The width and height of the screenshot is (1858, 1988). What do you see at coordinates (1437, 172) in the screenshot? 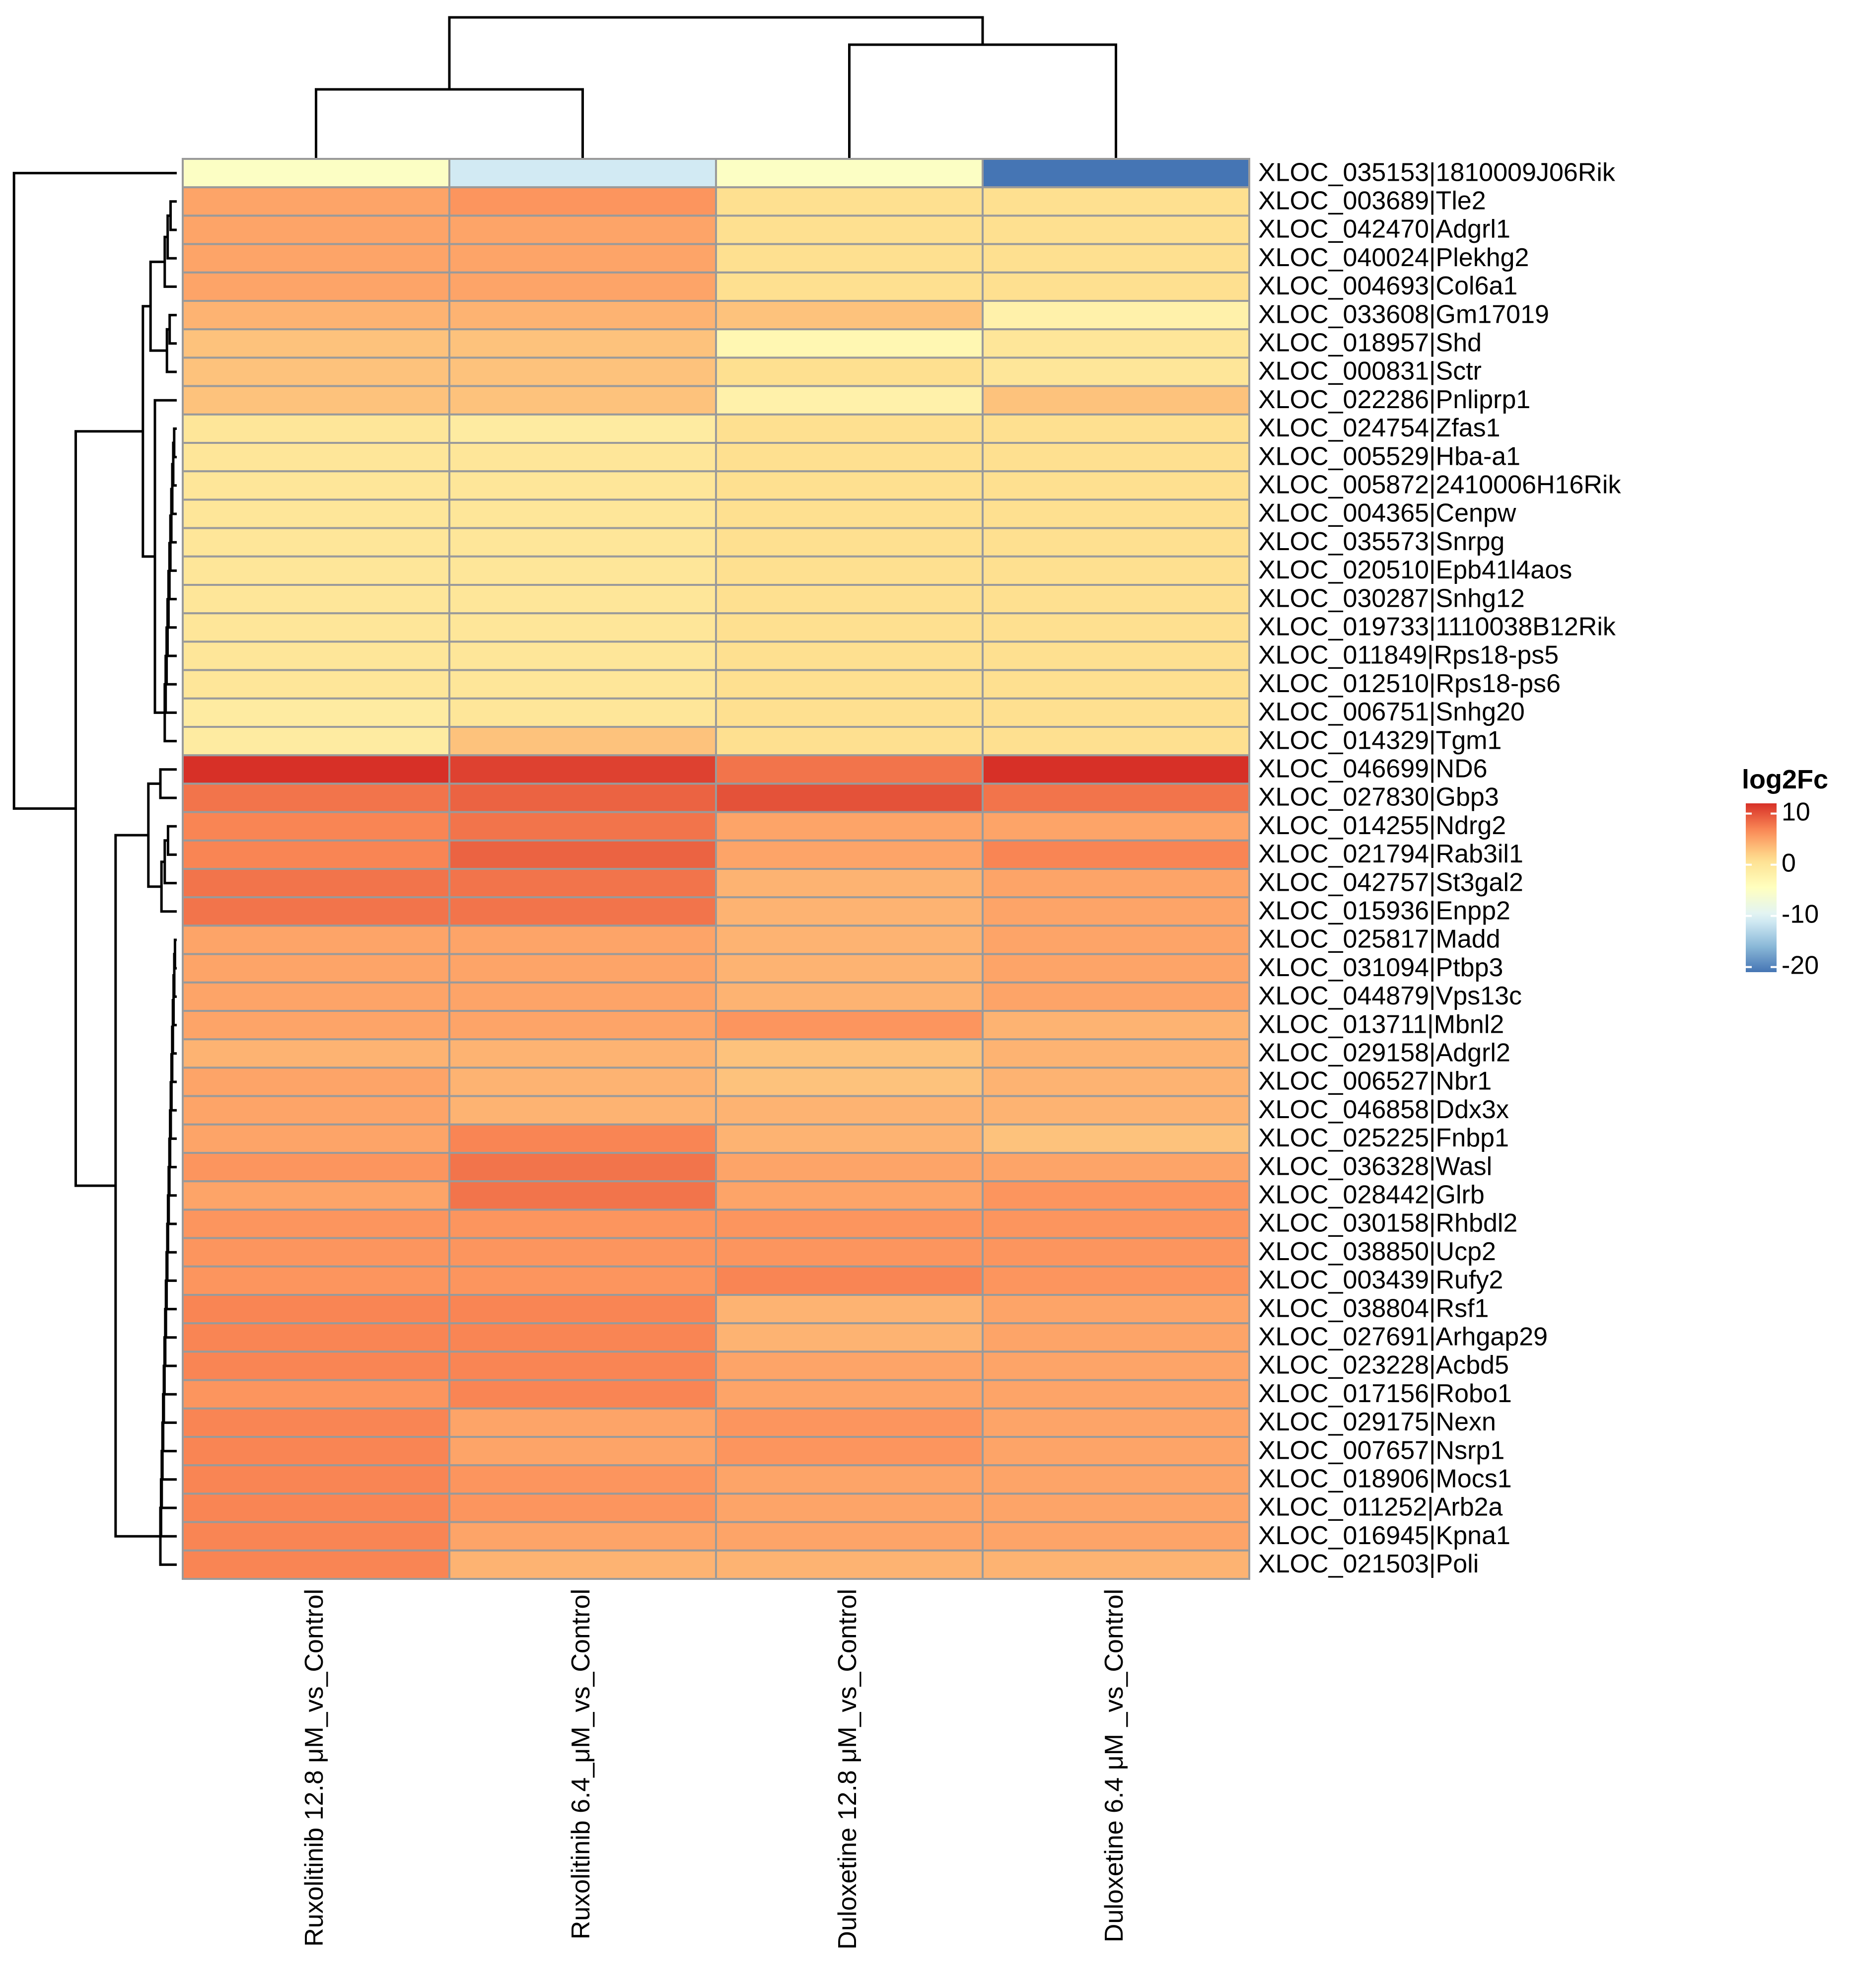
I see `row-label: XLOC_035153|1810009J06Rik` at bounding box center [1437, 172].